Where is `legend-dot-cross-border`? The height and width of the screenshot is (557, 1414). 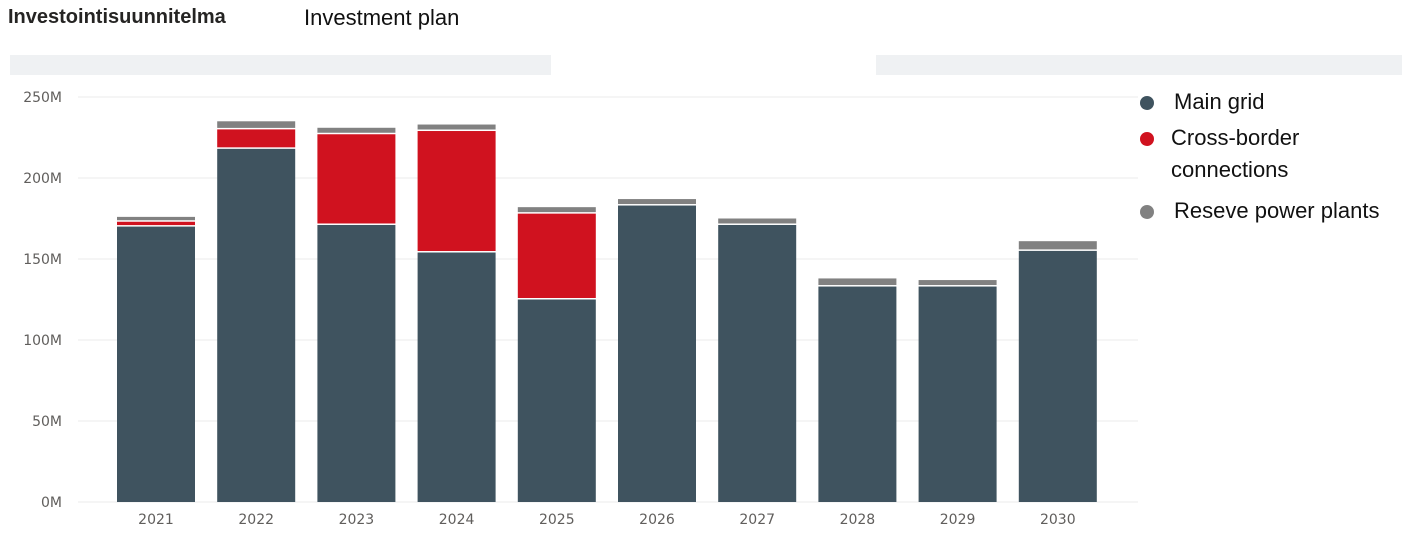
legend-dot-cross-border is located at coordinates (1147, 139).